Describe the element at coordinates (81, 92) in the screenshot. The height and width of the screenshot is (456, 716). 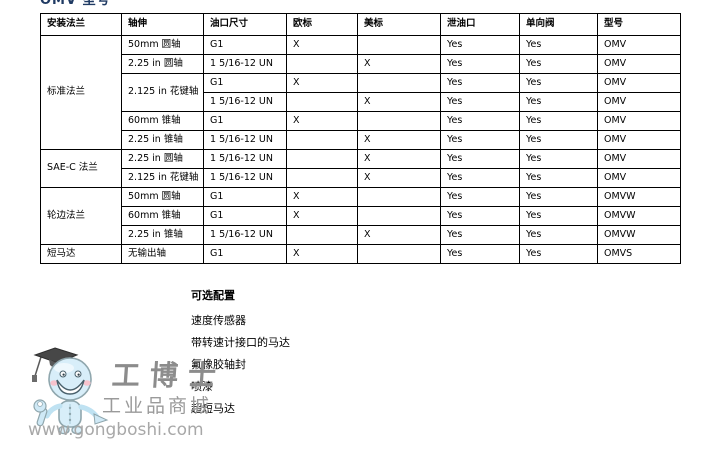
I see `cell-flange: 标准法兰` at that location.